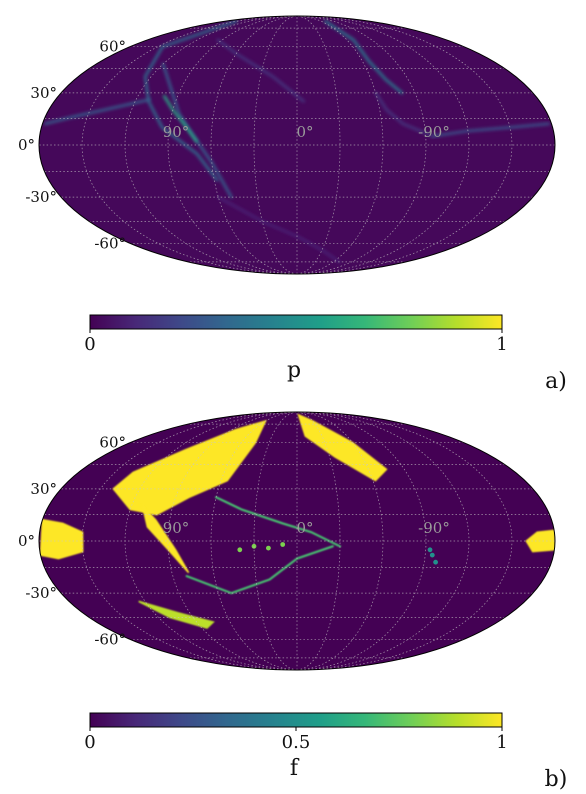 This screenshot has width=586, height=794. What do you see at coordinates (294, 370) in the screenshot?
I see `colorbar-label: p` at bounding box center [294, 370].